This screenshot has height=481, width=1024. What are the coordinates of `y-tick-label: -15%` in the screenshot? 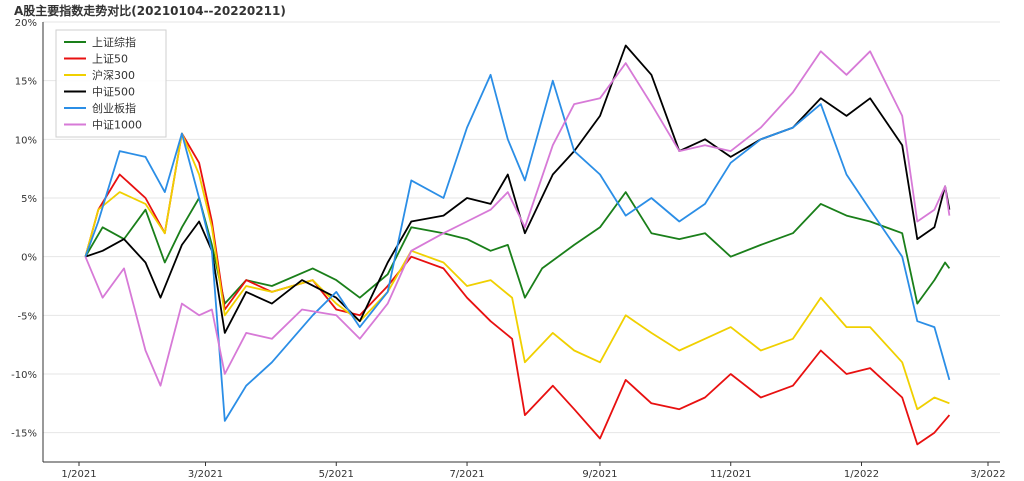 It's located at (24, 434).